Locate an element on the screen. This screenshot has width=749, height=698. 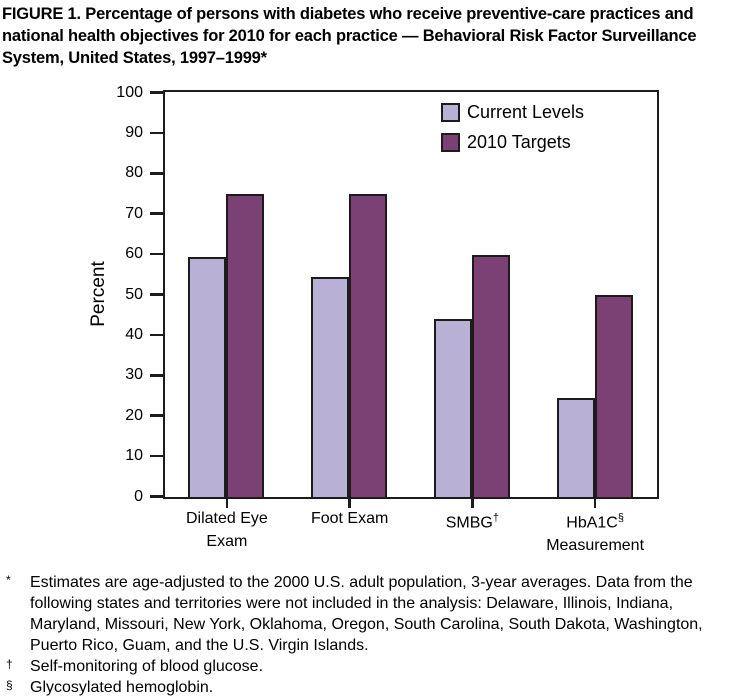
legend-item-current-levels: Current Levels is located at coordinates (512, 112).